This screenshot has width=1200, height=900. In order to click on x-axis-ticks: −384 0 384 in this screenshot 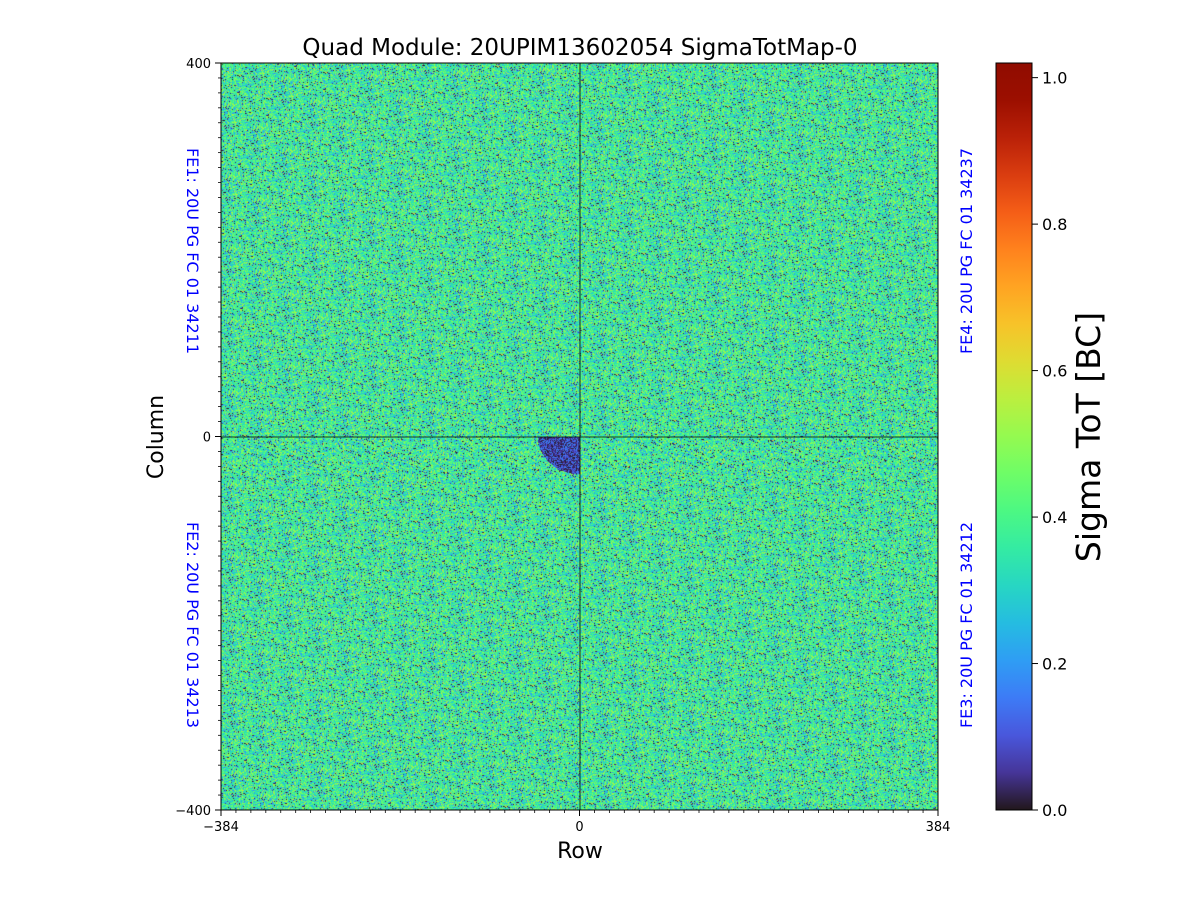, I will do `click(576, 822)`.